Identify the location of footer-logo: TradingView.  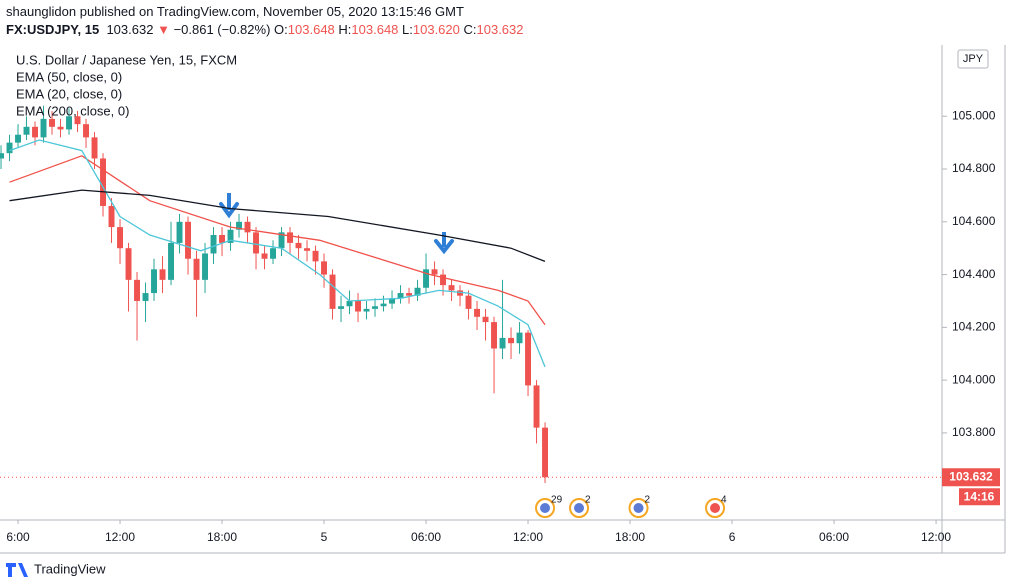
(56, 569).